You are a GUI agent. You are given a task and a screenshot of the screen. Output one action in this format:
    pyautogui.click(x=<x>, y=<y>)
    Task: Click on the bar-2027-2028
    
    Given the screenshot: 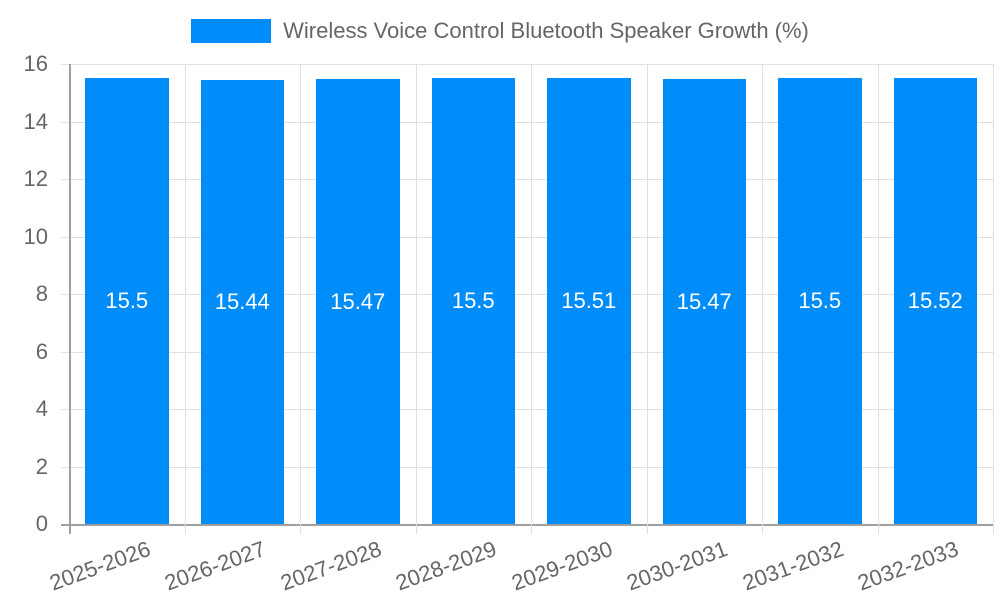 What is the action you would take?
    pyautogui.click(x=358, y=301)
    